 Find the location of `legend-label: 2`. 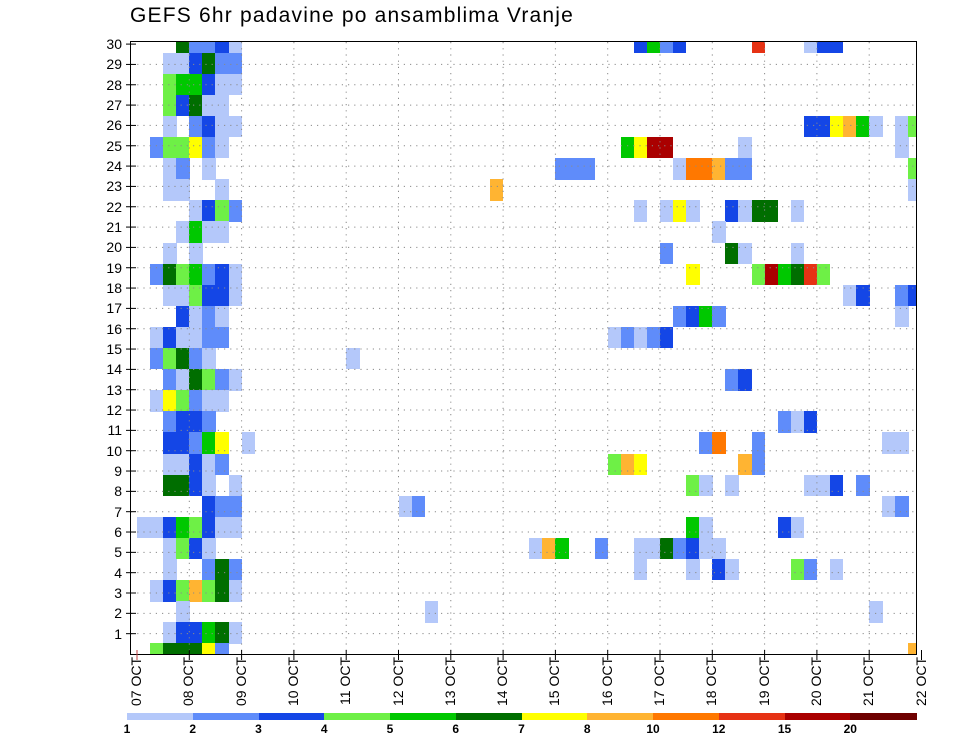

legend-label: 2 is located at coordinates (193, 729).